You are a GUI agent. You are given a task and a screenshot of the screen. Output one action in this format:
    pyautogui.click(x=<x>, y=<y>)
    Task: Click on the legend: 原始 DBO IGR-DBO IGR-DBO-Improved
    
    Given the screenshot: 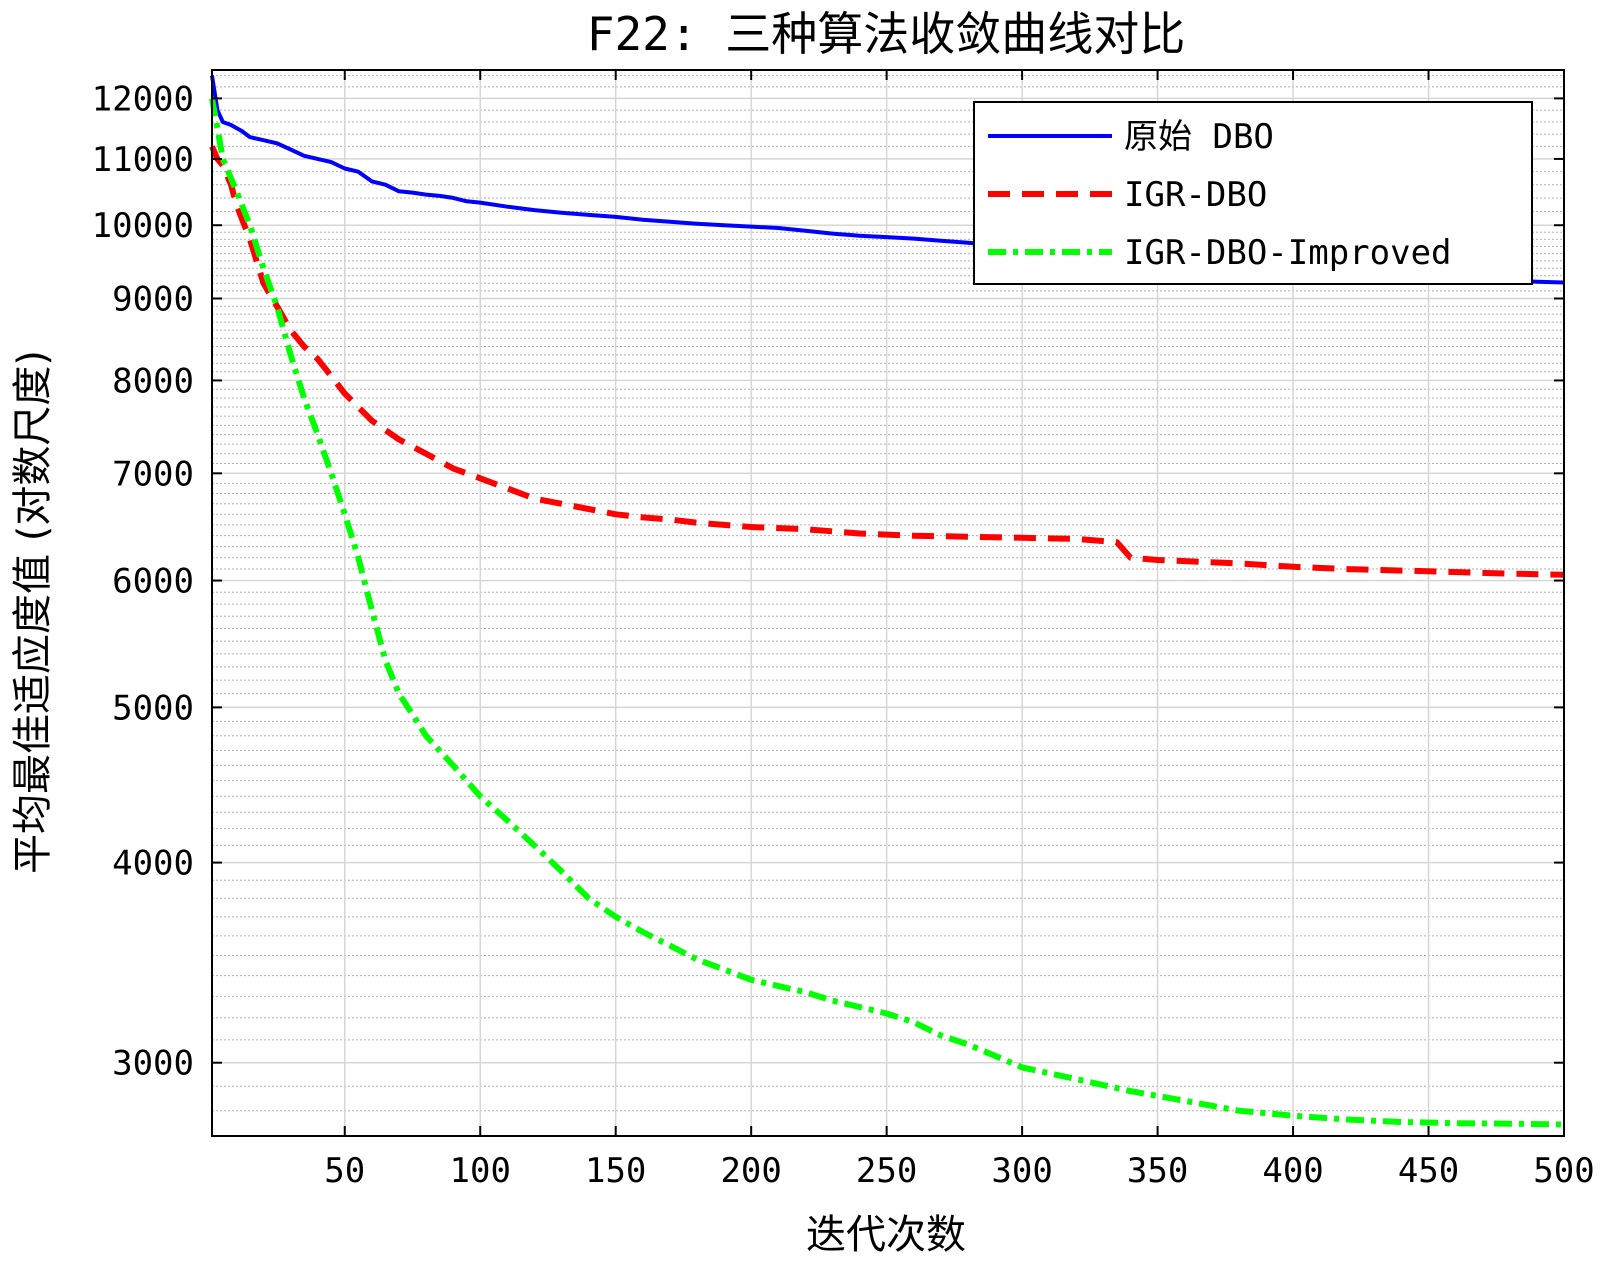 What is the action you would take?
    pyautogui.click(x=1253, y=193)
    